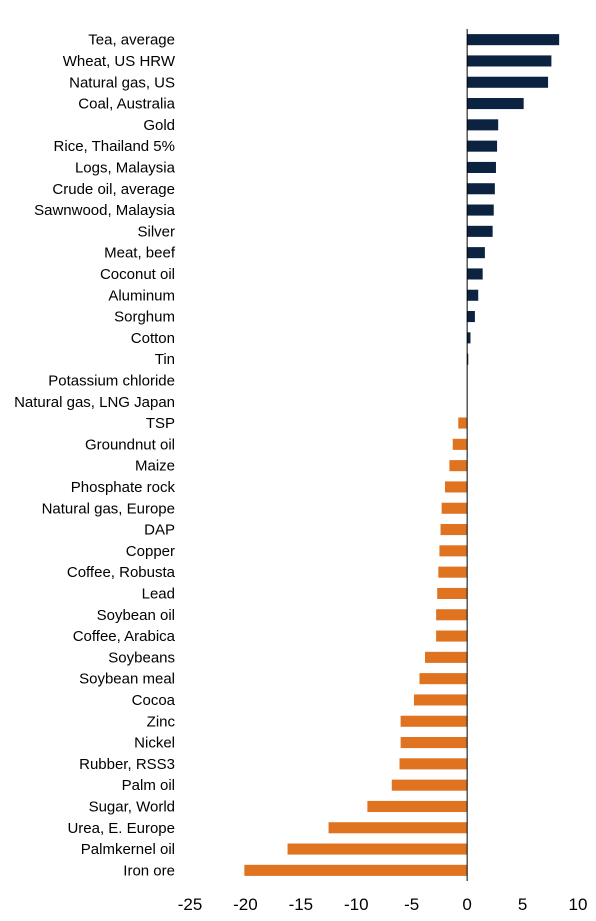 The width and height of the screenshot is (596, 921). I want to click on category-label: Sorghum, so click(144, 317).